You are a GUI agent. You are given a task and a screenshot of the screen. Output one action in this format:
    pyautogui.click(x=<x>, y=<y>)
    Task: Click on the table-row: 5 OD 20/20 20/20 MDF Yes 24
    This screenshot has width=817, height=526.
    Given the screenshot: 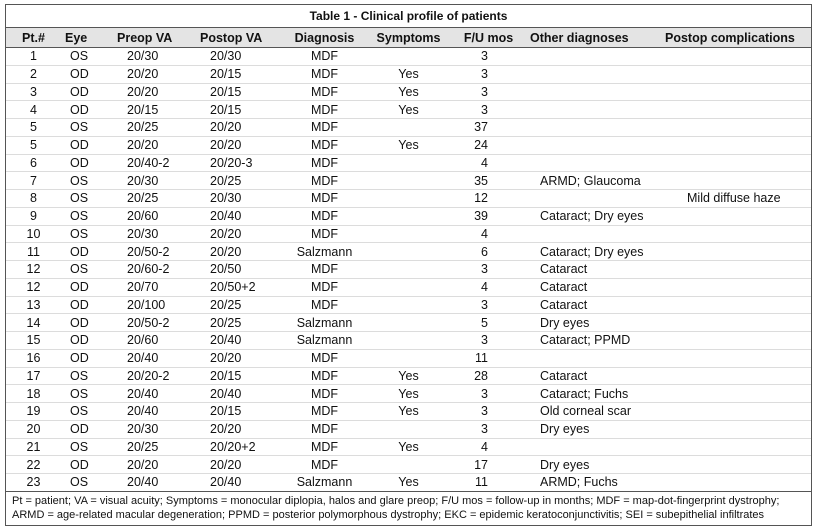 What is the action you would take?
    pyautogui.click(x=408, y=145)
    